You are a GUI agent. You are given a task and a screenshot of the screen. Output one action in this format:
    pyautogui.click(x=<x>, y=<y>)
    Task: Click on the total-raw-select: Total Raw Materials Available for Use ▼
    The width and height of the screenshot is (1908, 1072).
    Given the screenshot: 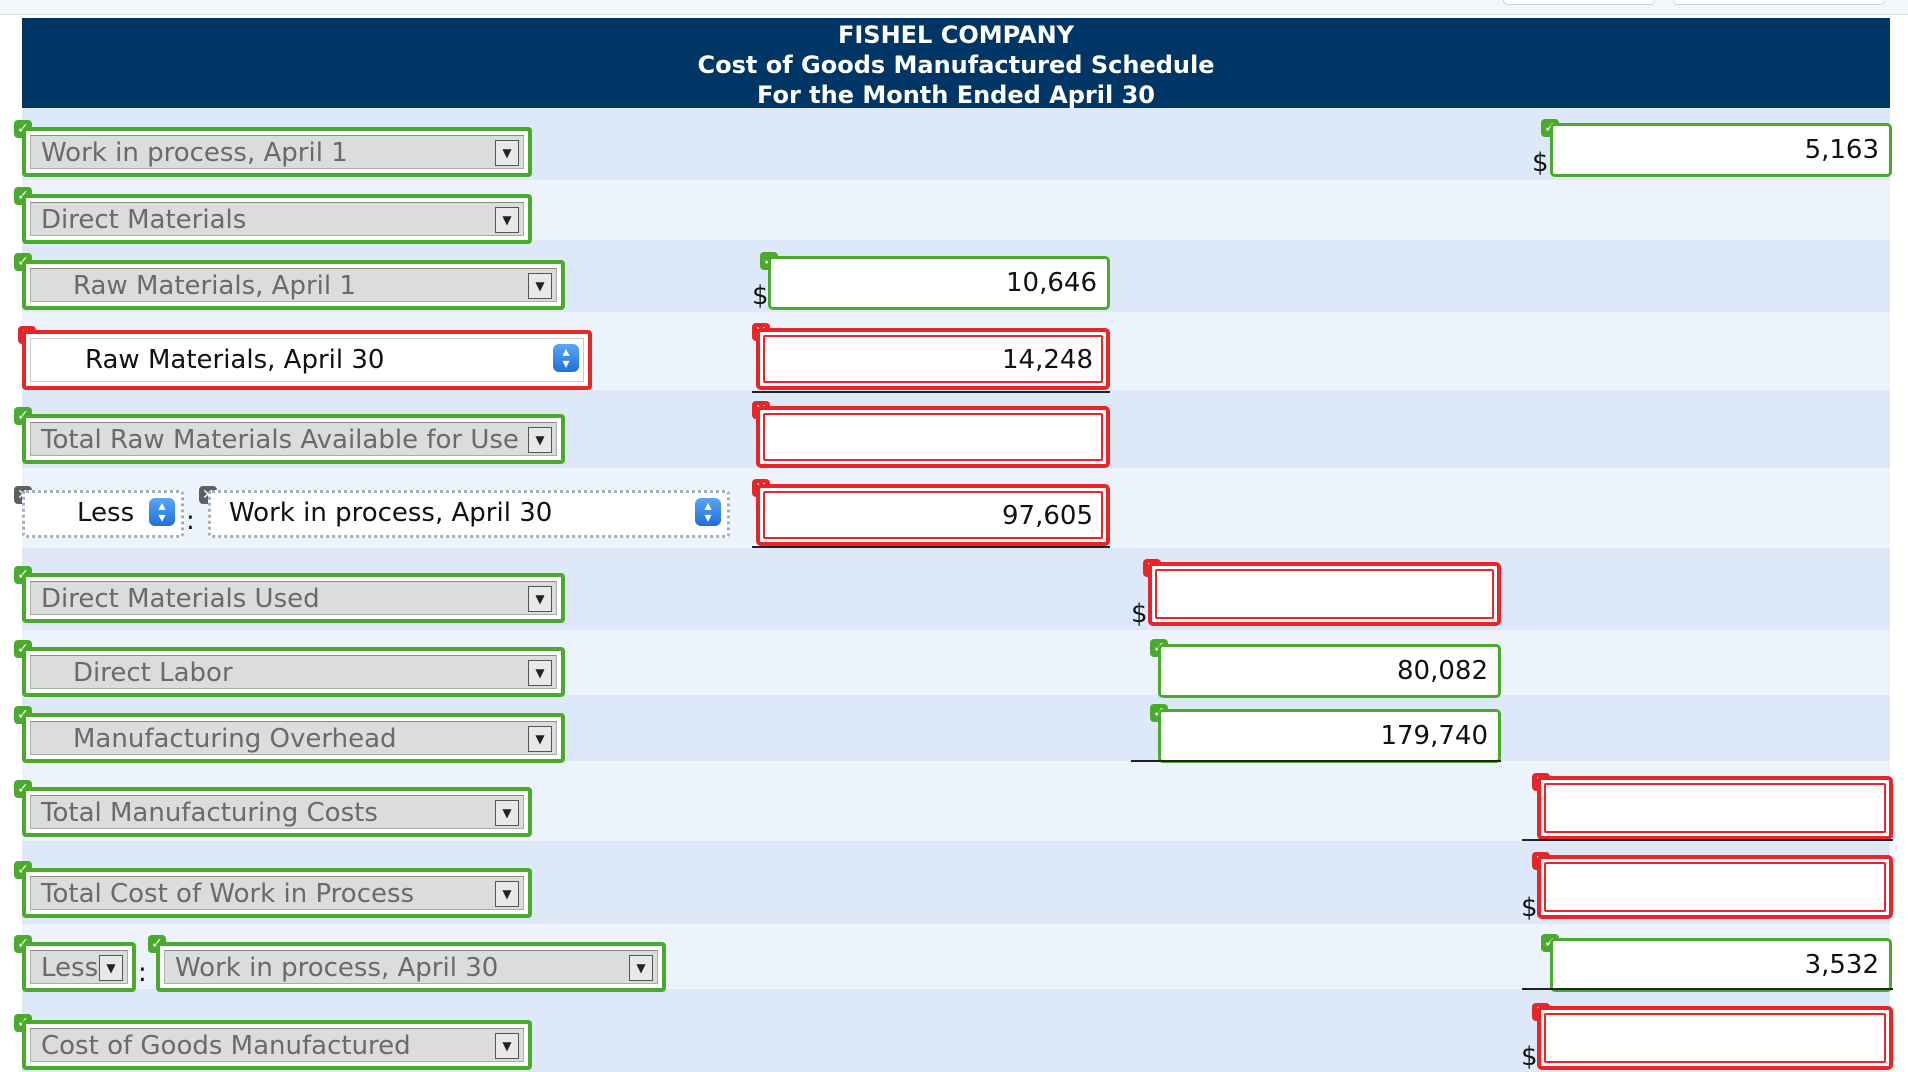 What is the action you would take?
    pyautogui.click(x=293, y=439)
    